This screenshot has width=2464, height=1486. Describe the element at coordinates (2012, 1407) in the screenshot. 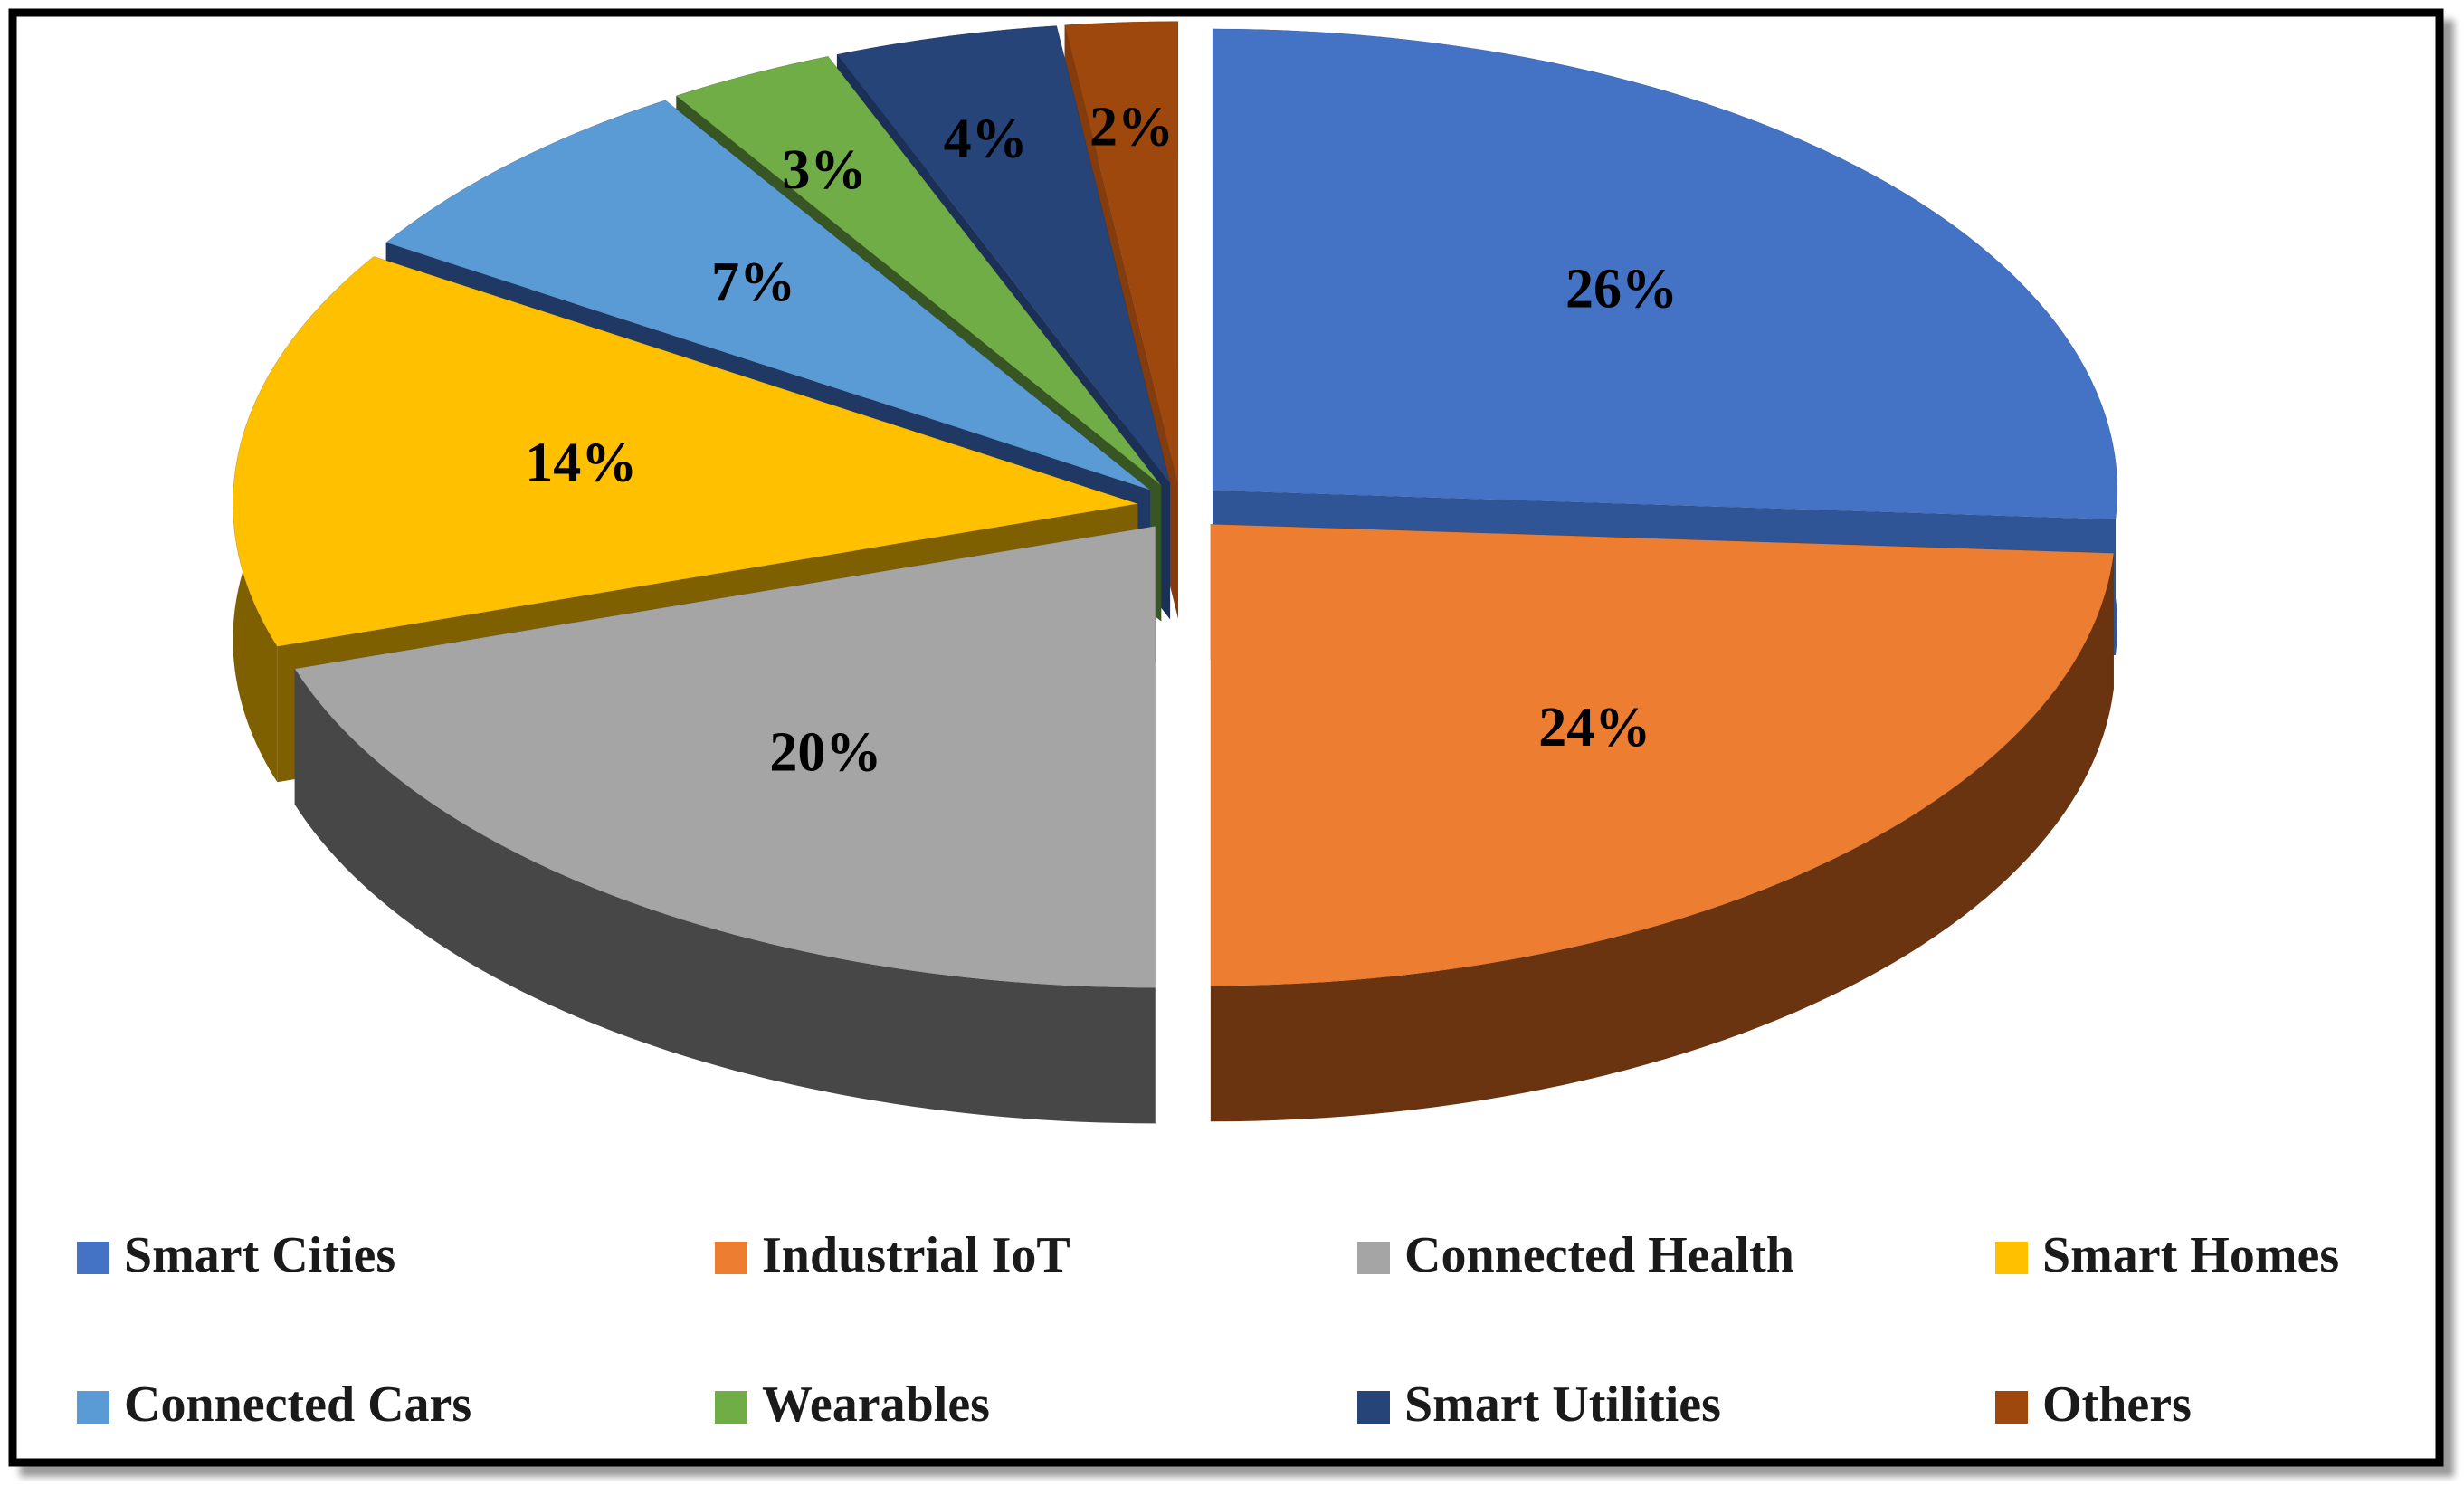

I see `legend-swatch-others` at that location.